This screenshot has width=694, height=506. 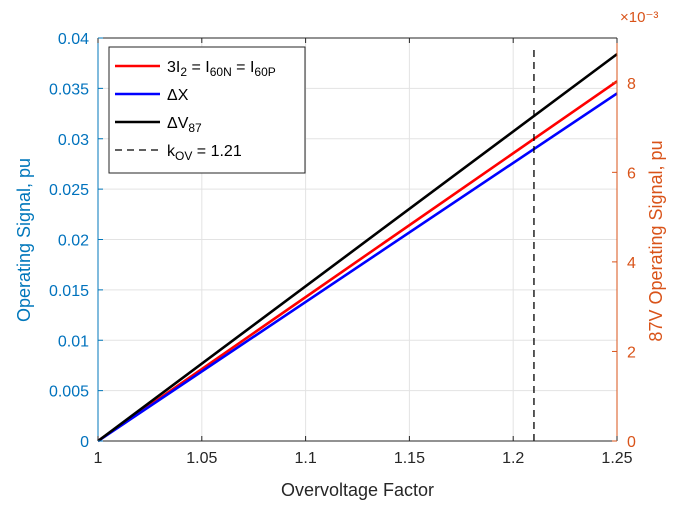 I want to click on legend-label-0: 3I2 = I60N = I60P, so click(x=221, y=69).